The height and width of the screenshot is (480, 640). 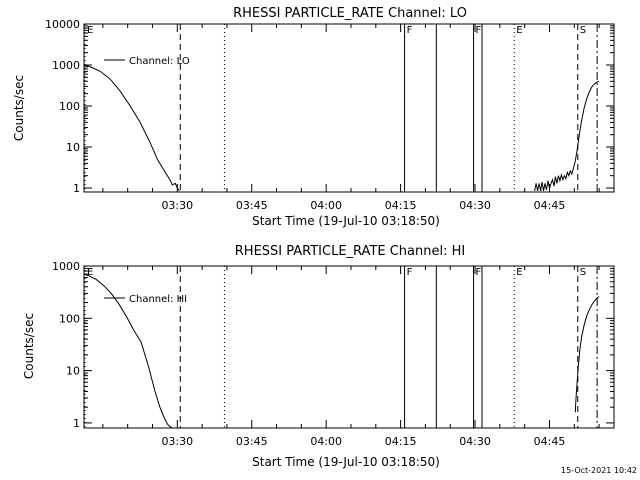 I want to click on chart-title-lo: RHESSI PARTICLE_RATE Channel: LO, so click(x=350, y=13).